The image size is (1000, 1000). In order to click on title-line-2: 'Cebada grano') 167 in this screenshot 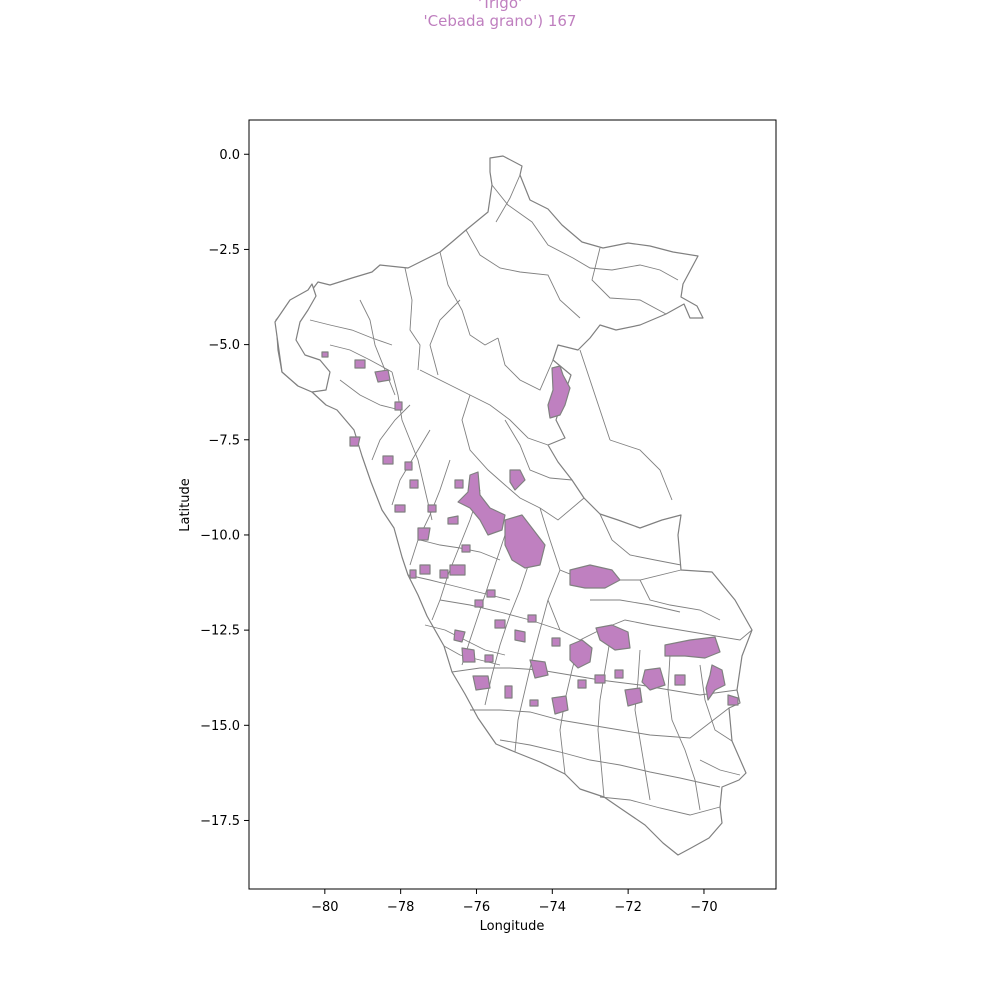, I will do `click(500, 21)`.